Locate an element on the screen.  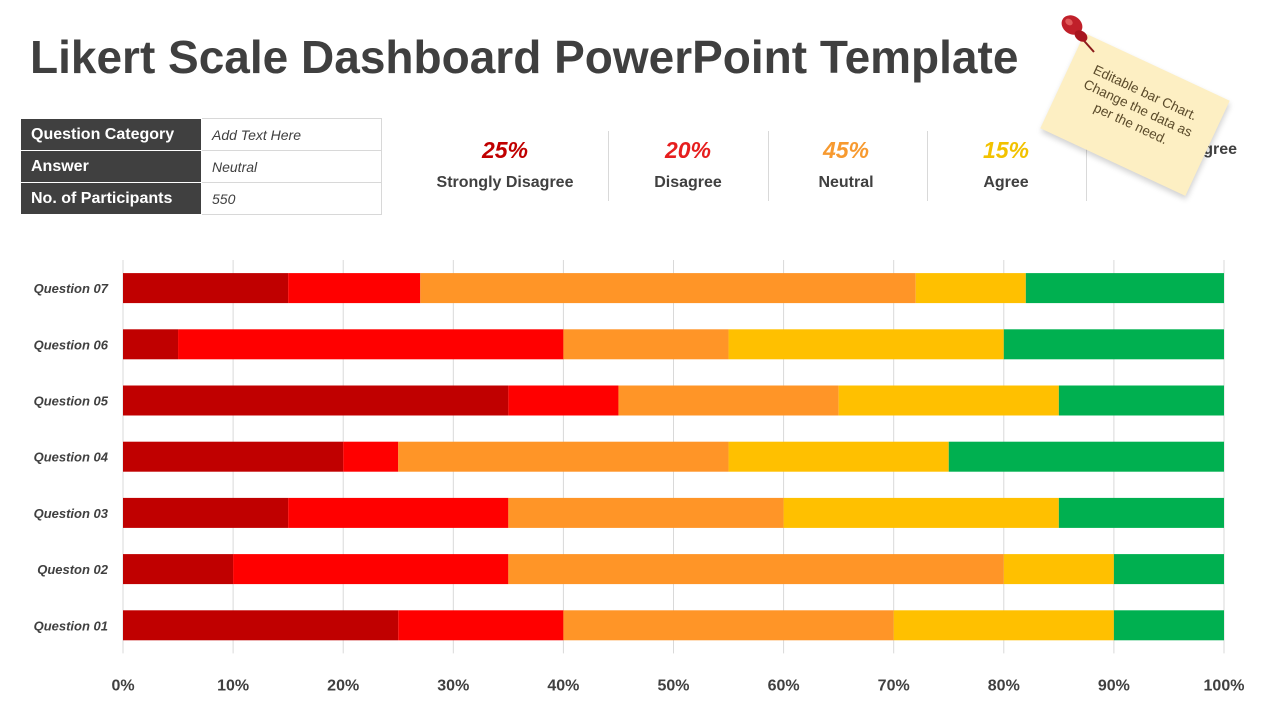
summary-pct: 20% is located at coordinates (688, 150).